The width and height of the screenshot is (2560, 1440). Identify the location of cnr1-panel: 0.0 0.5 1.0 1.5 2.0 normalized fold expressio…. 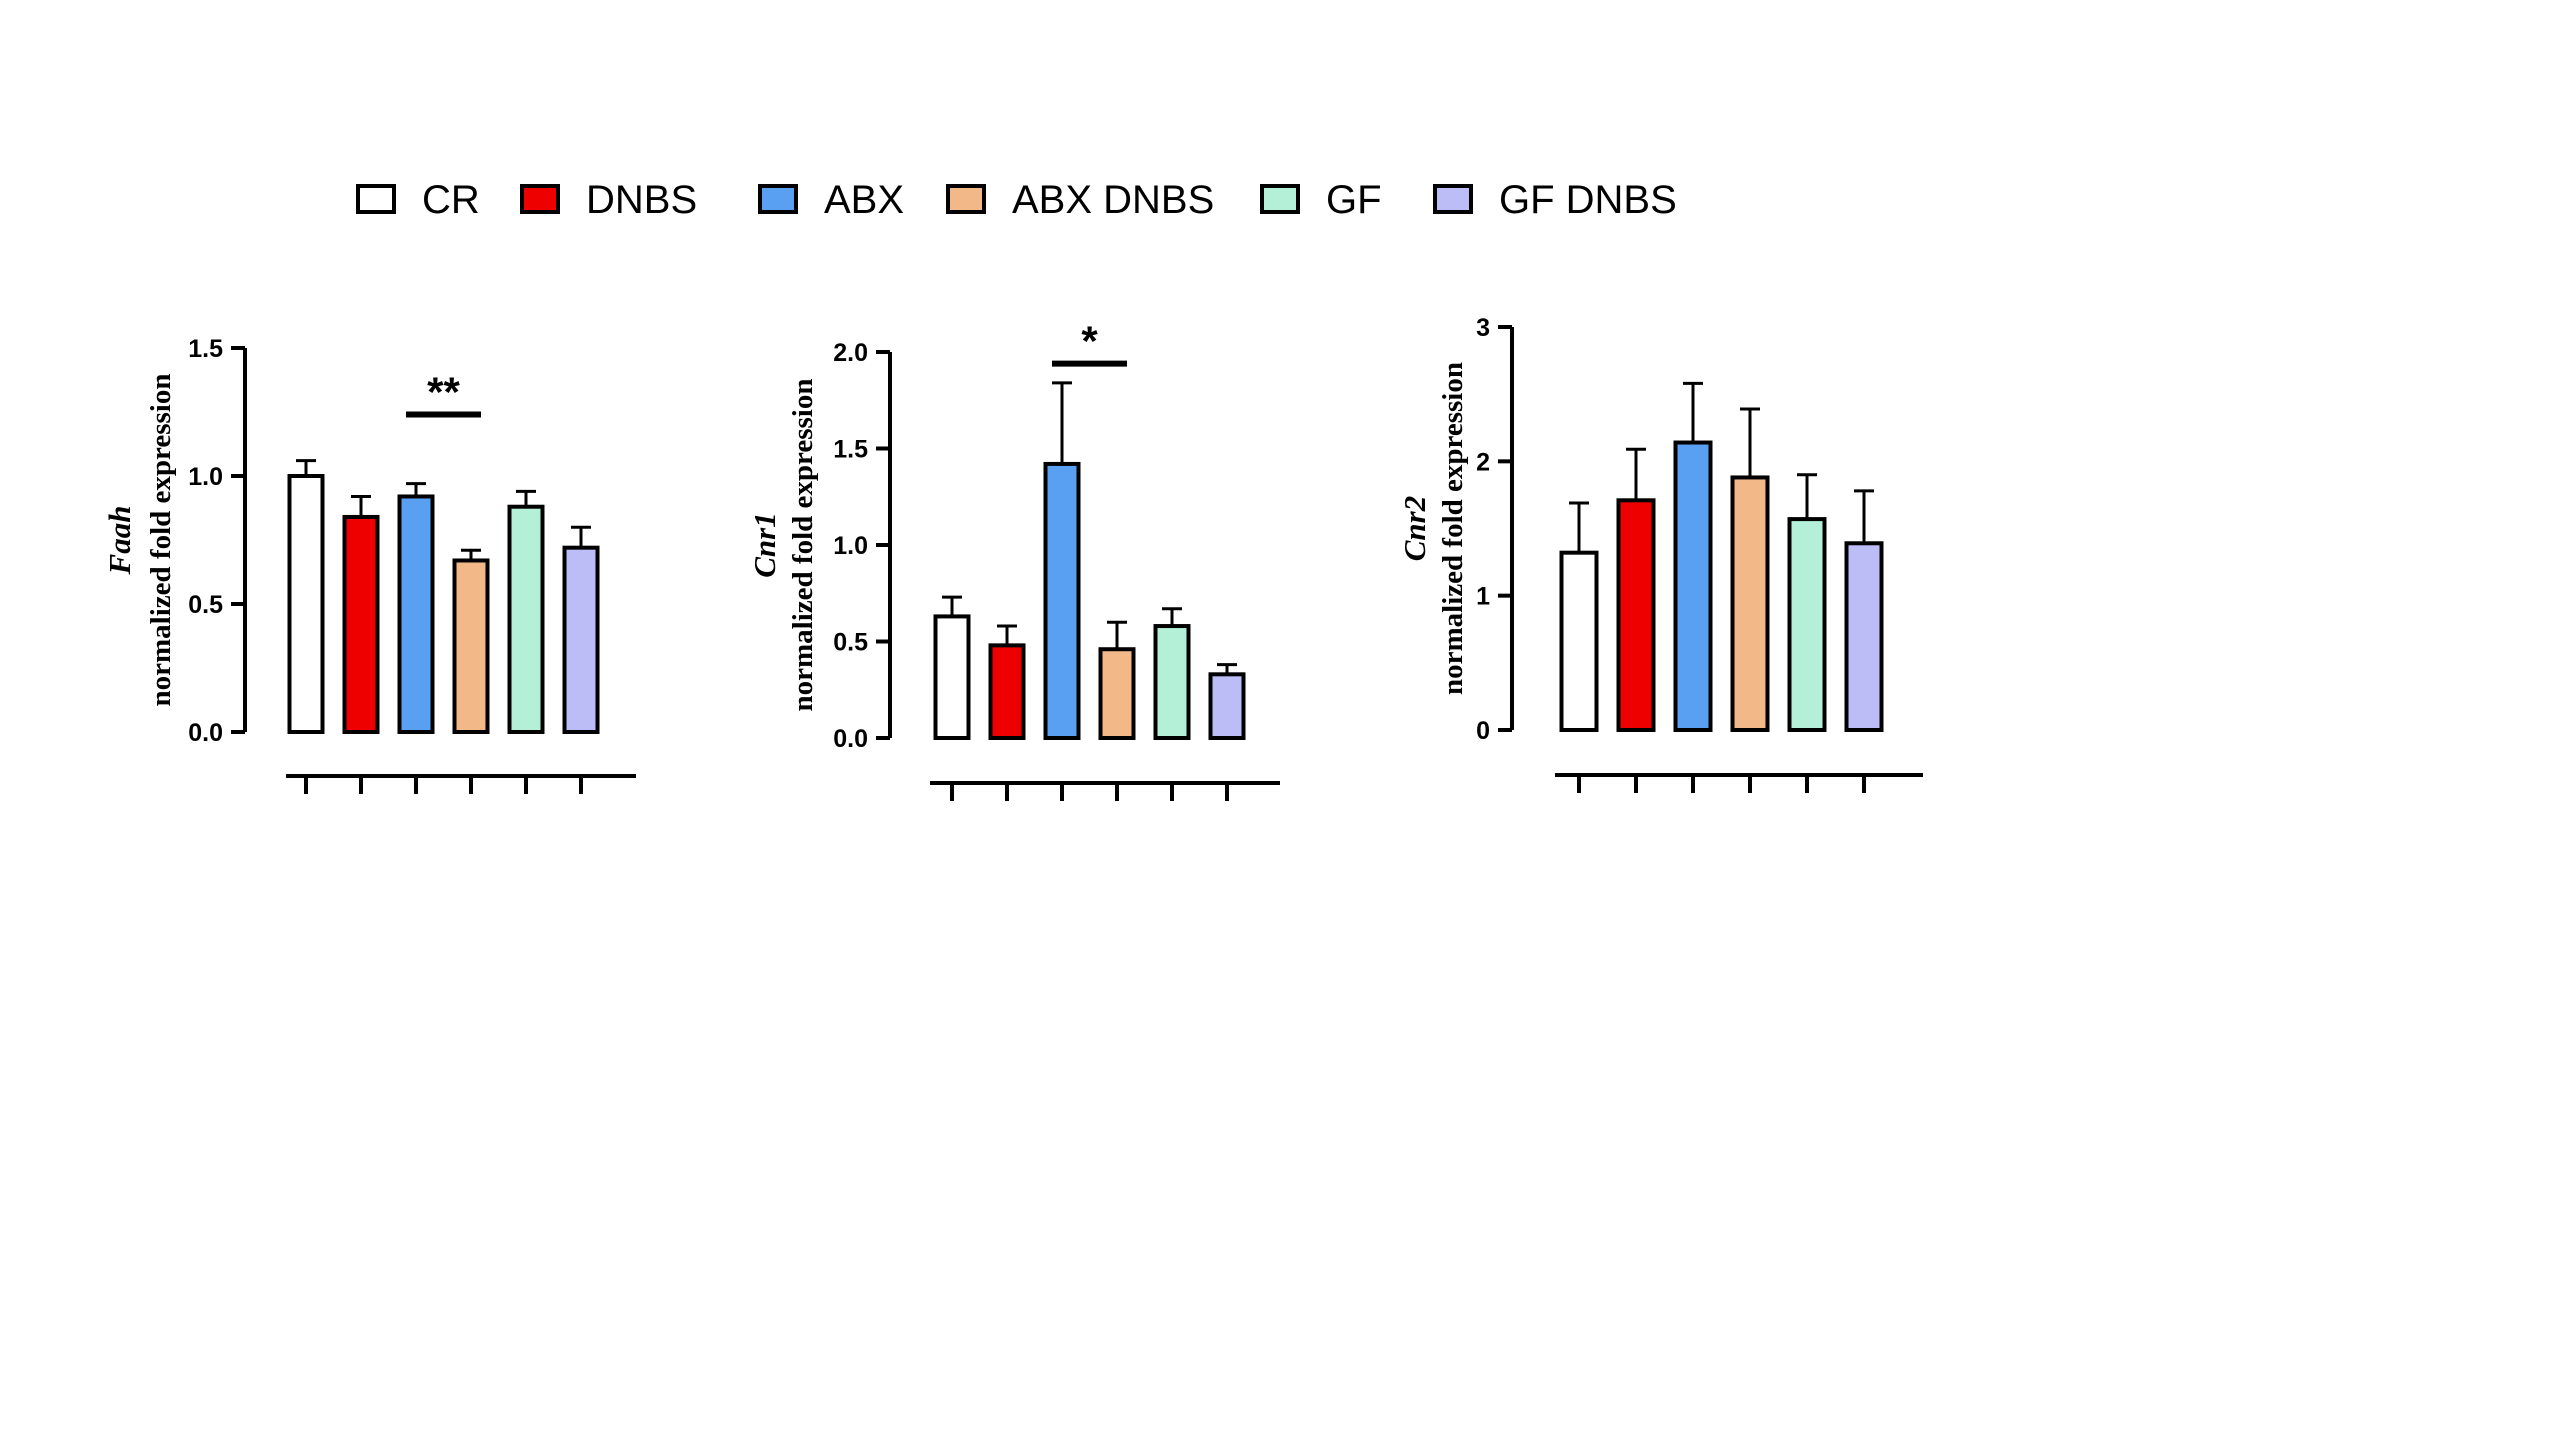
(1013, 559).